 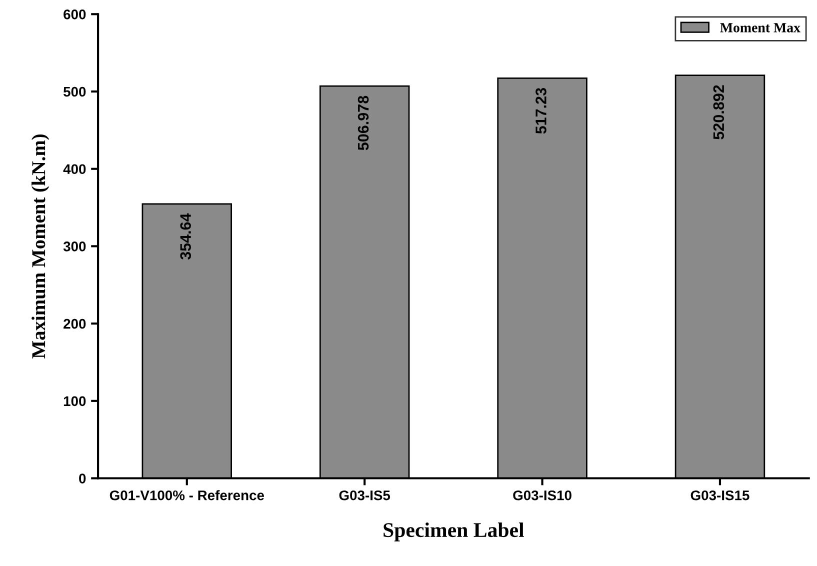 I want to click on data-label: 517.23, so click(x=541, y=111).